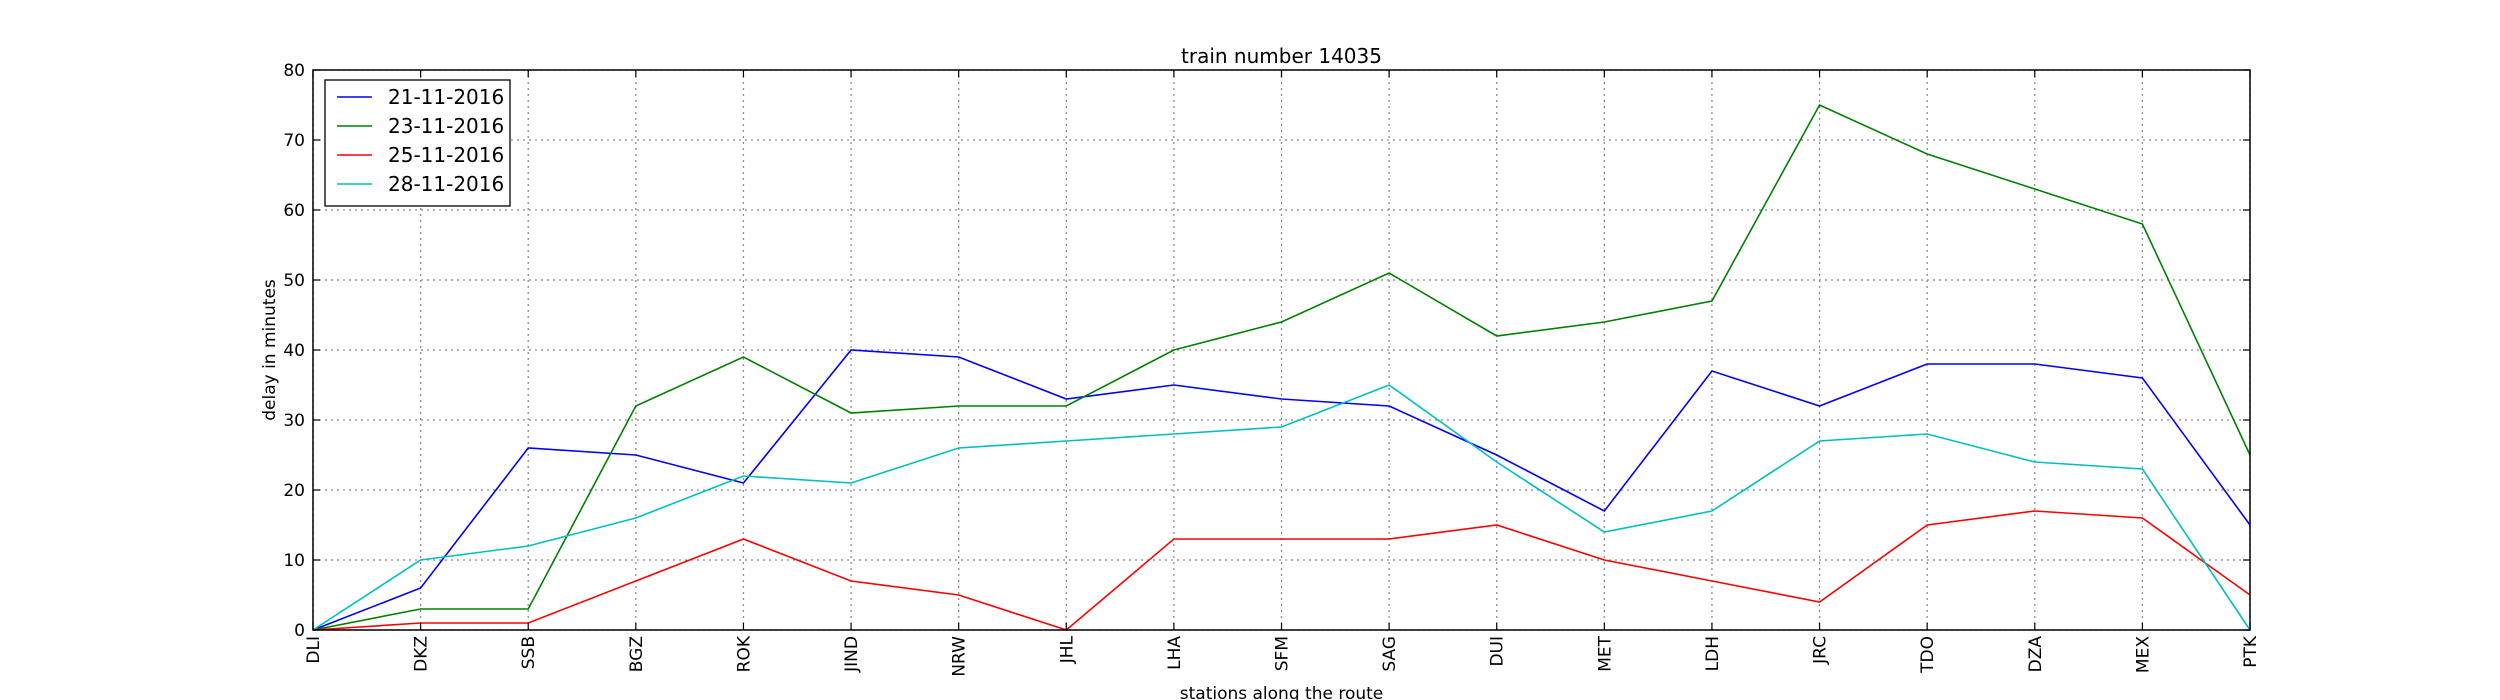 This screenshot has width=2500, height=700. What do you see at coordinates (1282, 692) in the screenshot?
I see `x-axis-label: stations along the route` at bounding box center [1282, 692].